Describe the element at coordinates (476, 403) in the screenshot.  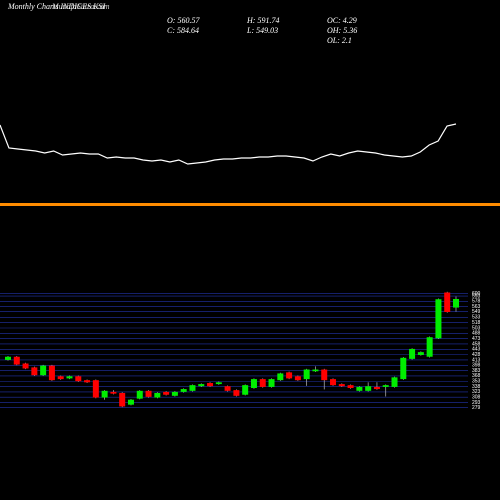
I see `y-tick-label: 293` at that location.